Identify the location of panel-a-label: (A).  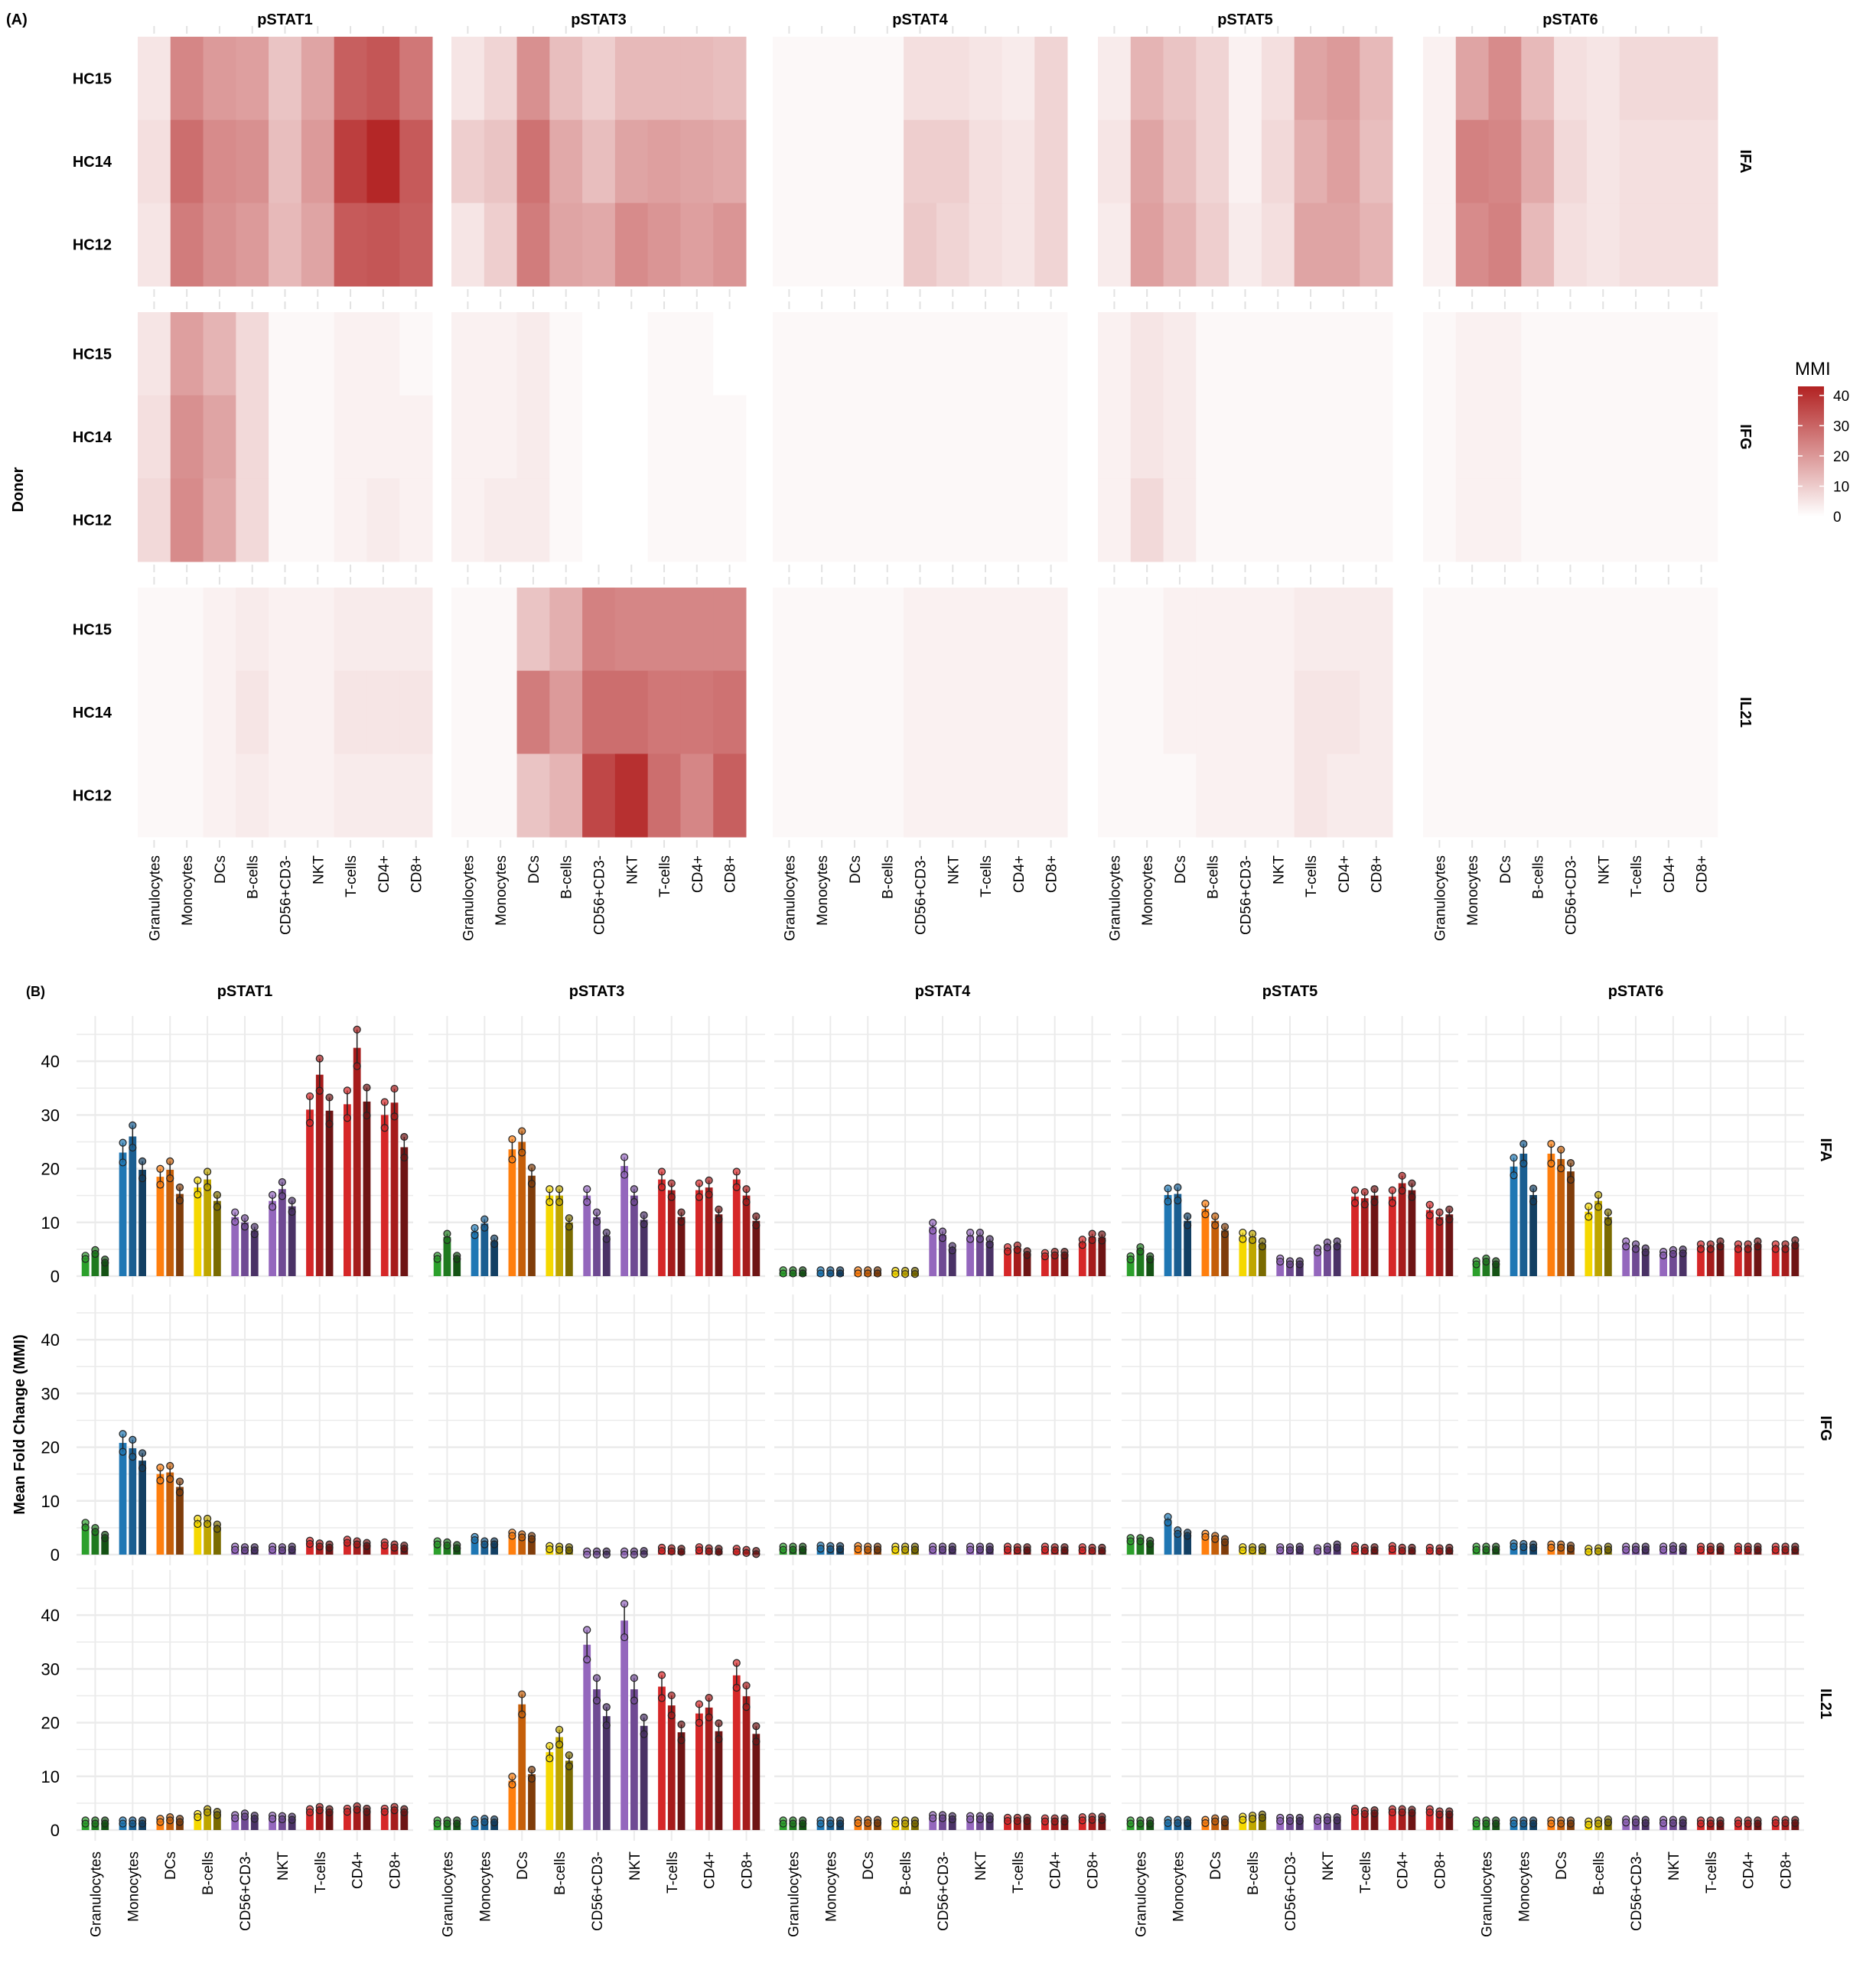
(17, 19).